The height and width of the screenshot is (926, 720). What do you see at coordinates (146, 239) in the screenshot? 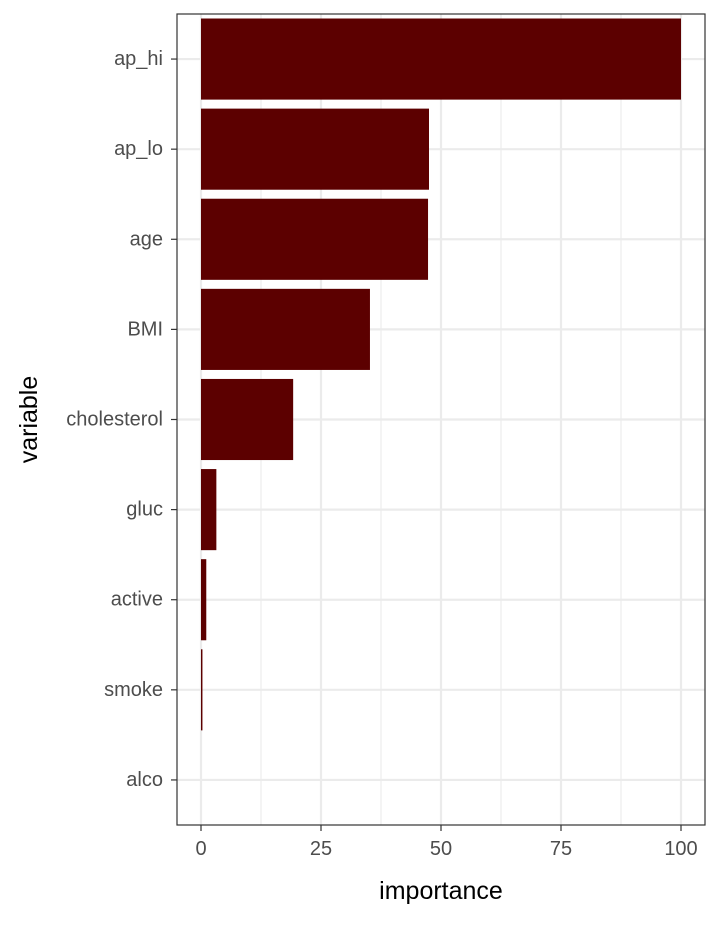
I see `y-tick-label: age` at bounding box center [146, 239].